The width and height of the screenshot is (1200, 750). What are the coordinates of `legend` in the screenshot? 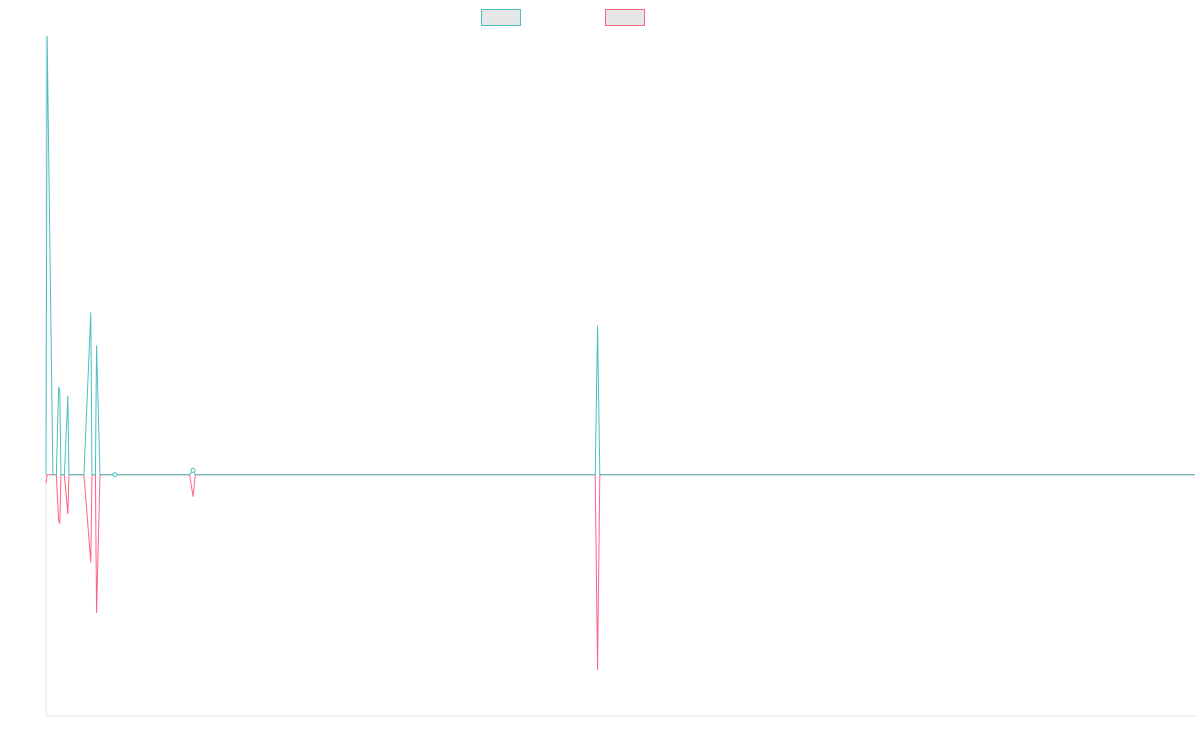 It's located at (563, 17).